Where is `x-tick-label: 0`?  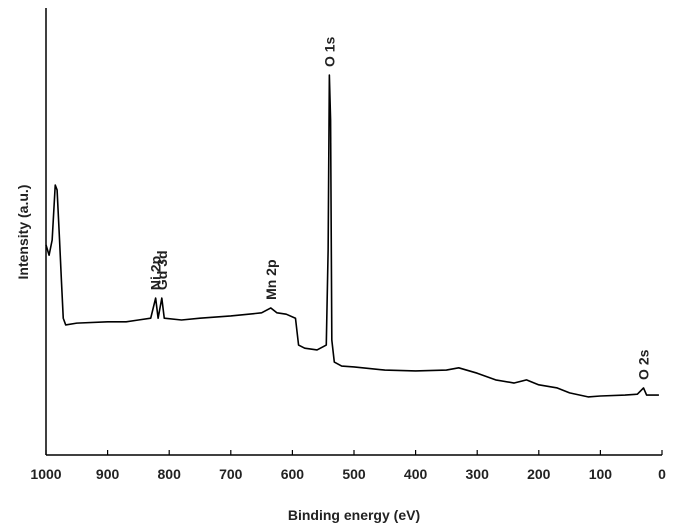
x-tick-label: 0 is located at coordinates (662, 474).